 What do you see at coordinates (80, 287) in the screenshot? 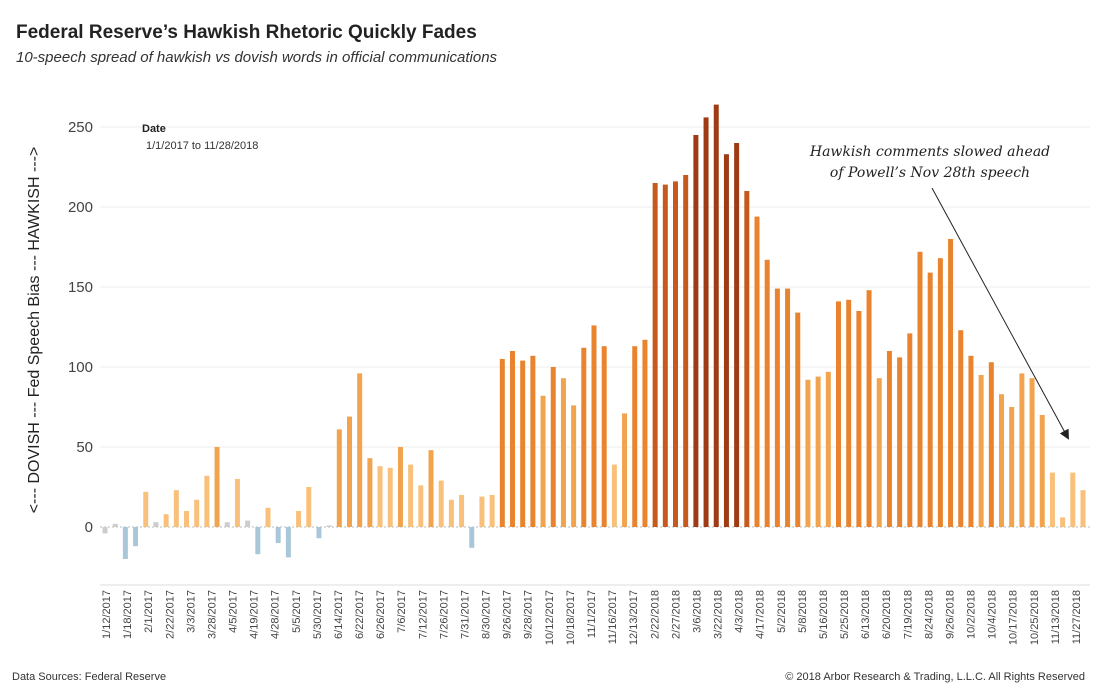
I see `y-tick-label: 150` at bounding box center [80, 287].